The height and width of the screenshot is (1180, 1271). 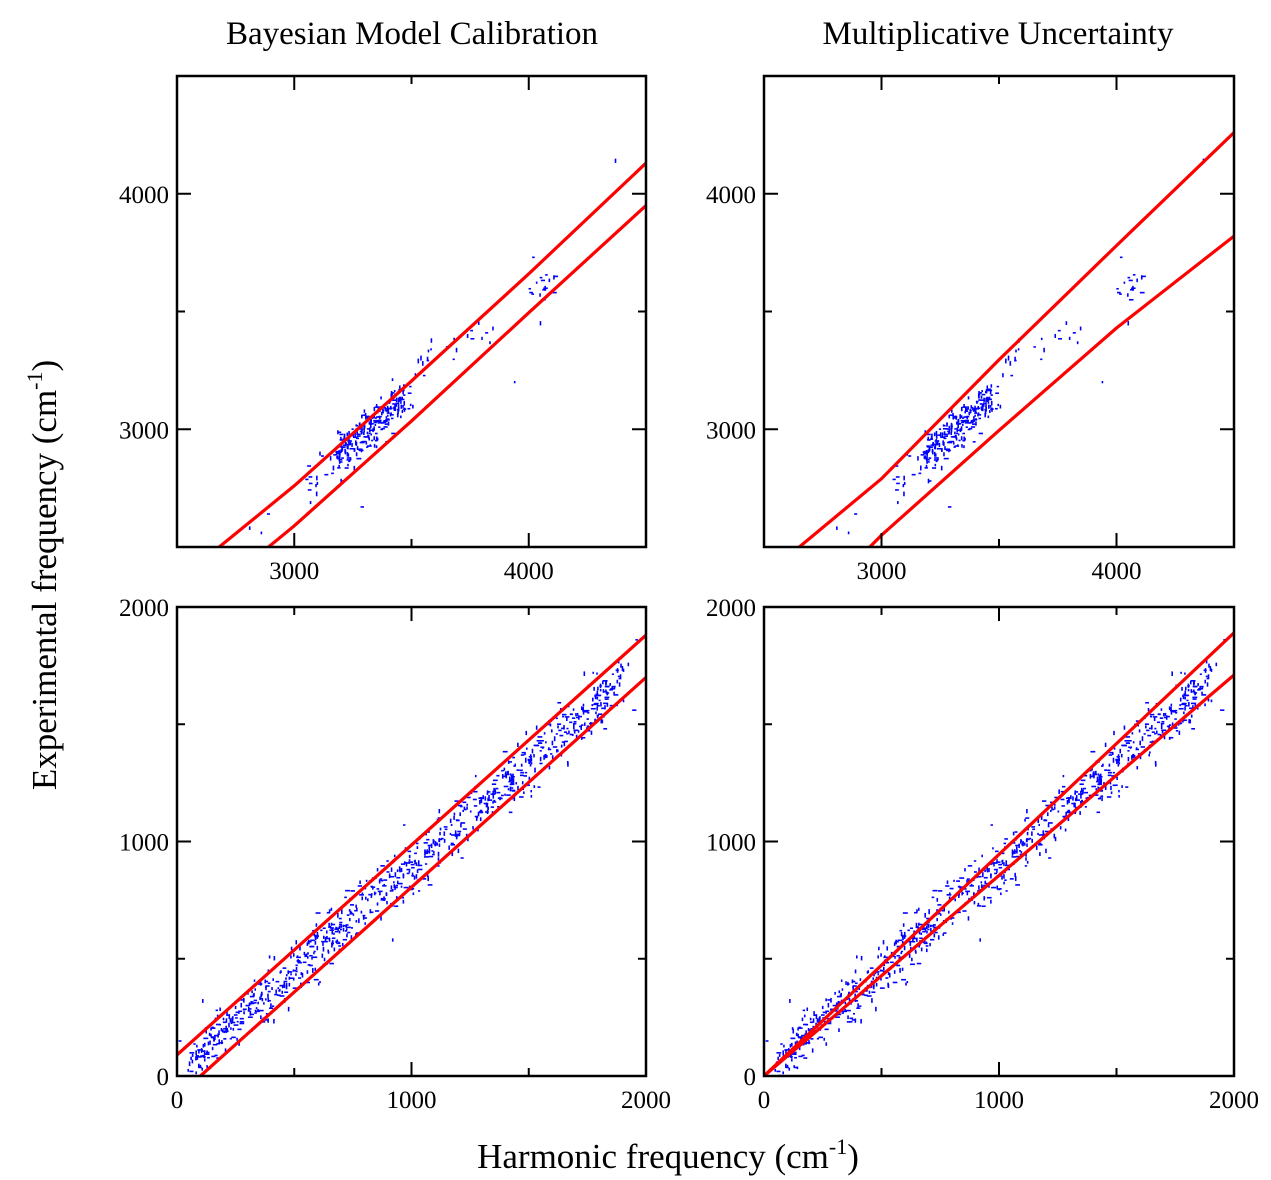 I want to click on plot-area-bottom-left, so click(x=411, y=854).